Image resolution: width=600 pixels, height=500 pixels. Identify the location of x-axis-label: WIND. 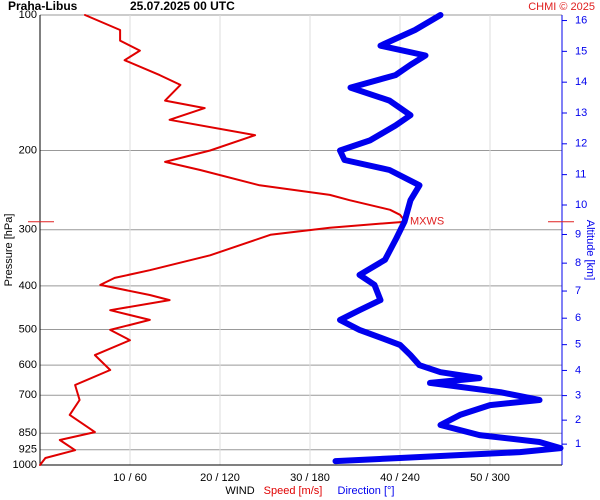
(239, 491).